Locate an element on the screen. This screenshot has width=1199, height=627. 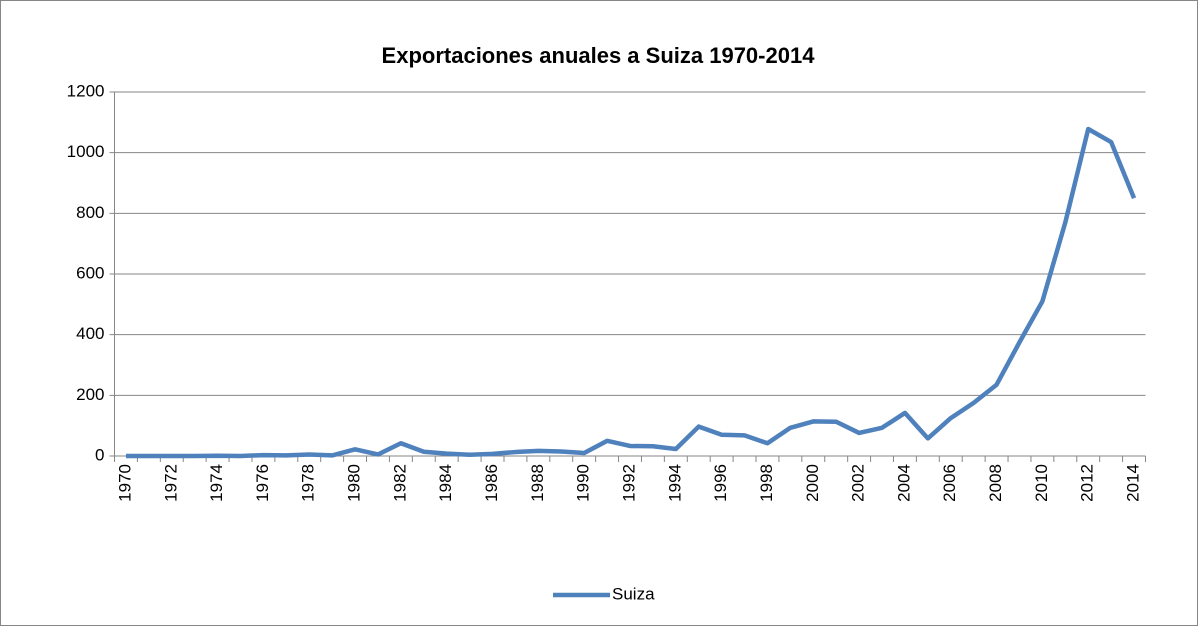
x-tick-label: 1974 is located at coordinates (216, 483).